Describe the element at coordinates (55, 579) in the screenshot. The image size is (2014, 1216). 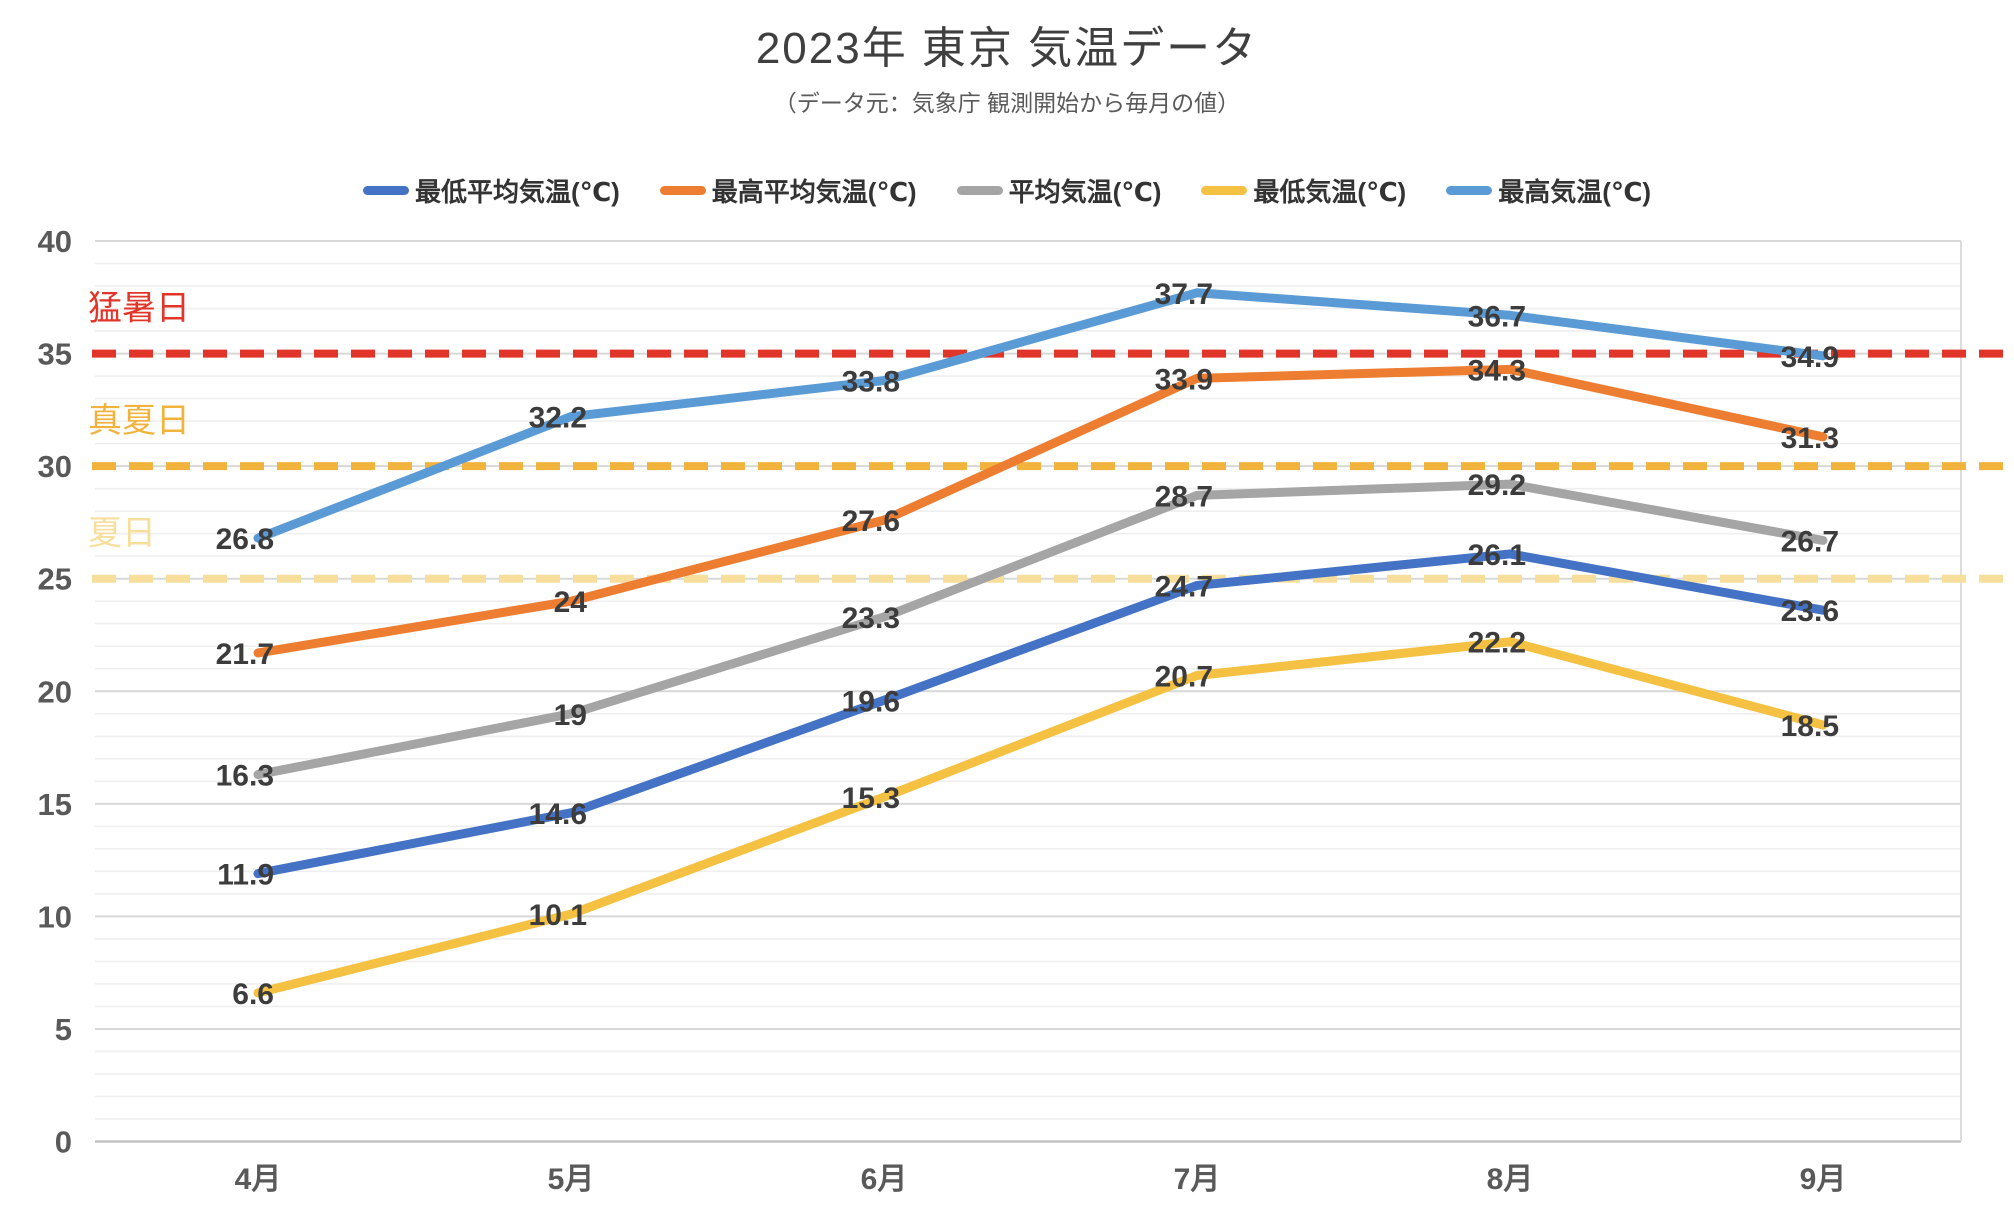
I see `y-axis-label: 25` at that location.